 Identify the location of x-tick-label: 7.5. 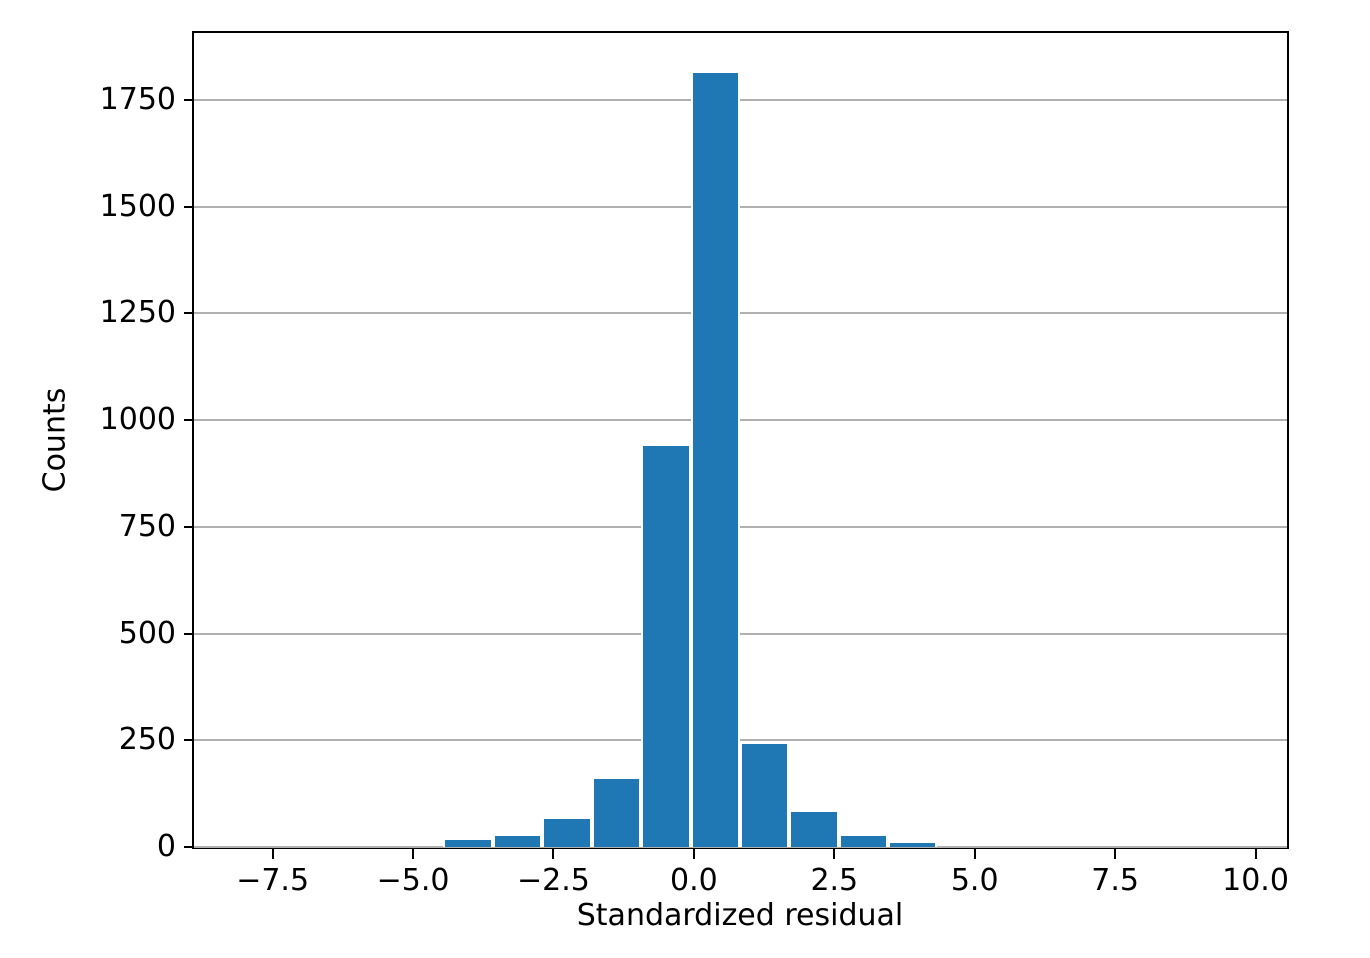
(1115, 880).